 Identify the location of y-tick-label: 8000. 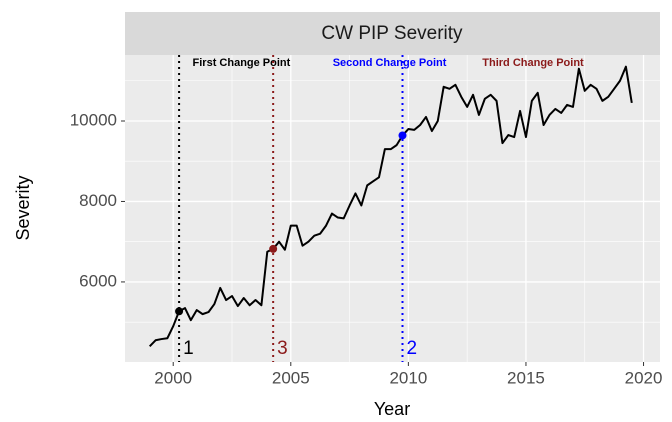
(98, 200).